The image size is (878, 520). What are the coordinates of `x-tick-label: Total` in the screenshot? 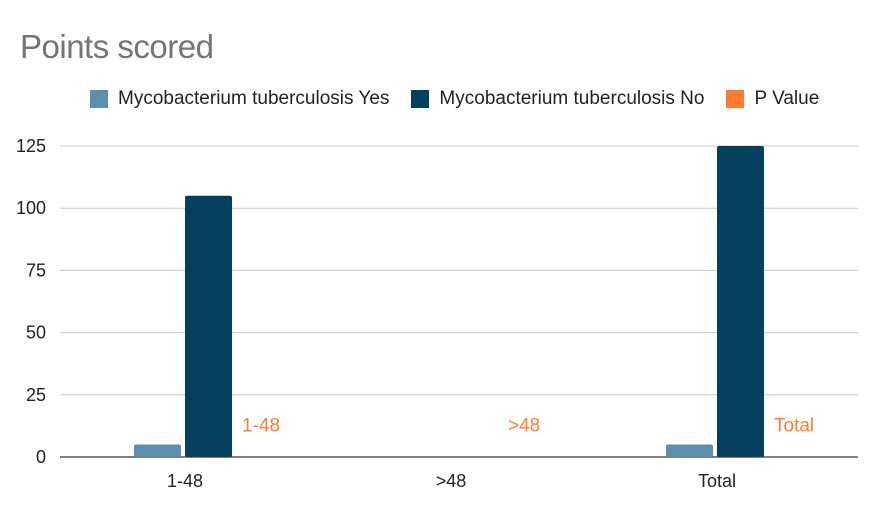 It's located at (717, 481).